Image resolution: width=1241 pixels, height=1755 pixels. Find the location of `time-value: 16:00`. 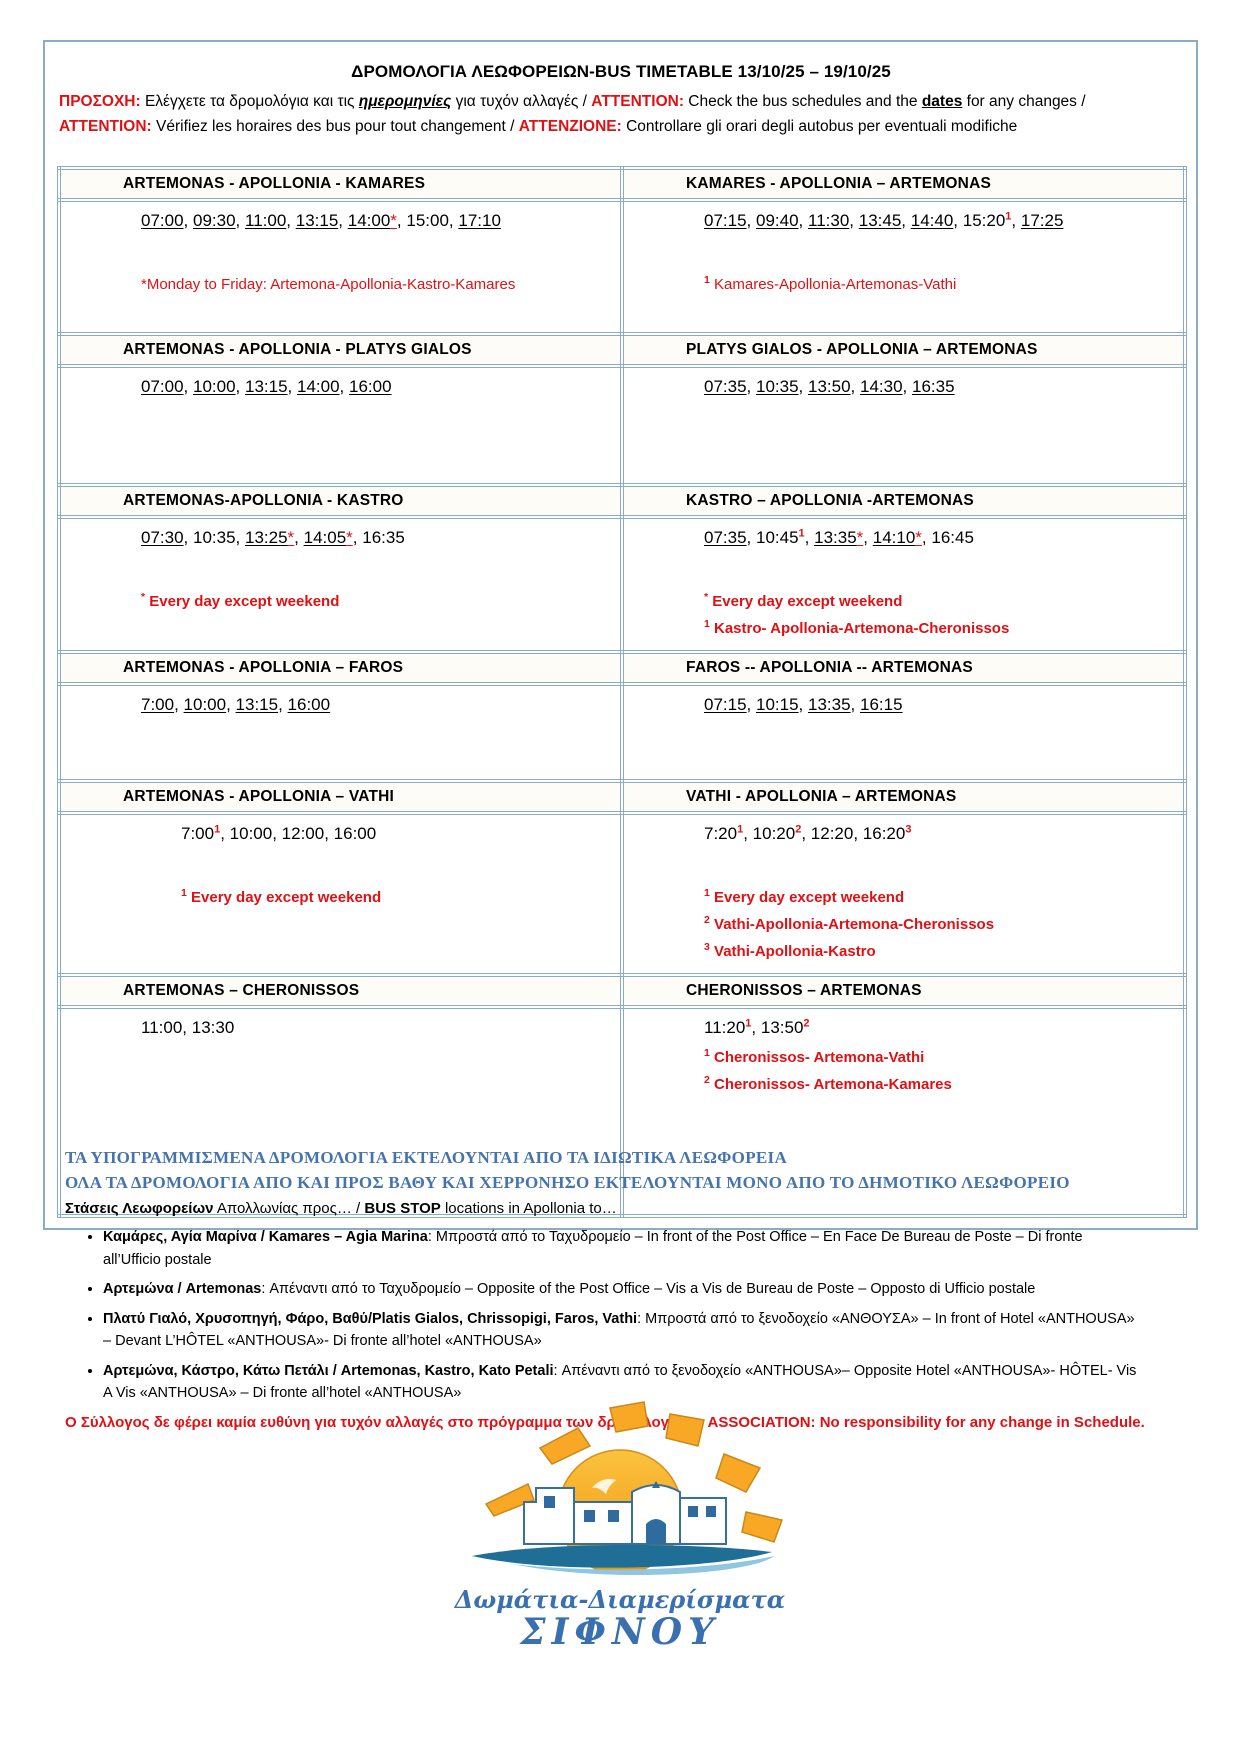

time-value: 16:00 is located at coordinates (355, 833).